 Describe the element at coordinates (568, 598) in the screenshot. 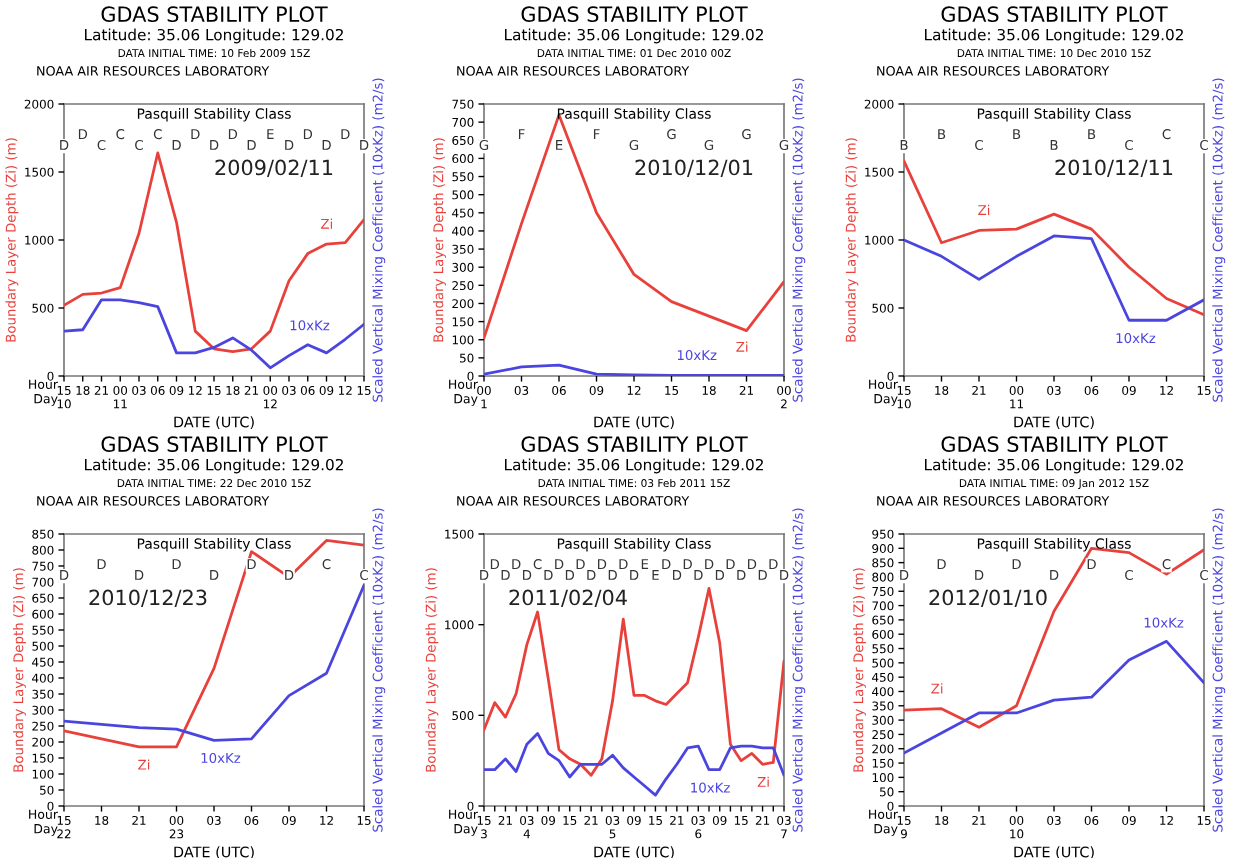

I see `annotation: 2011/02/04` at that location.